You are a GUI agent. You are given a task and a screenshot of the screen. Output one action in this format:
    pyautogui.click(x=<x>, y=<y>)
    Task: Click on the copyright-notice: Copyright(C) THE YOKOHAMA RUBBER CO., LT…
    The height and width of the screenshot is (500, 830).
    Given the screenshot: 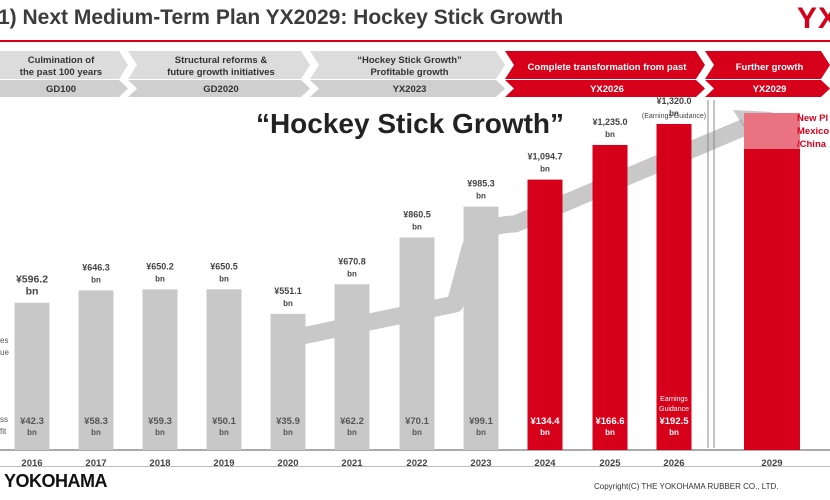 What is the action you would take?
    pyautogui.click(x=686, y=486)
    